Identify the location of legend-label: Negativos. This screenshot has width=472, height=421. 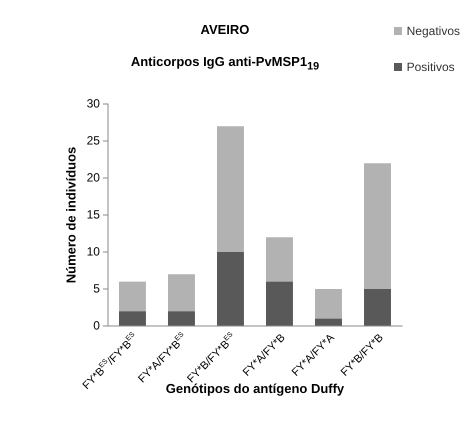
(433, 31).